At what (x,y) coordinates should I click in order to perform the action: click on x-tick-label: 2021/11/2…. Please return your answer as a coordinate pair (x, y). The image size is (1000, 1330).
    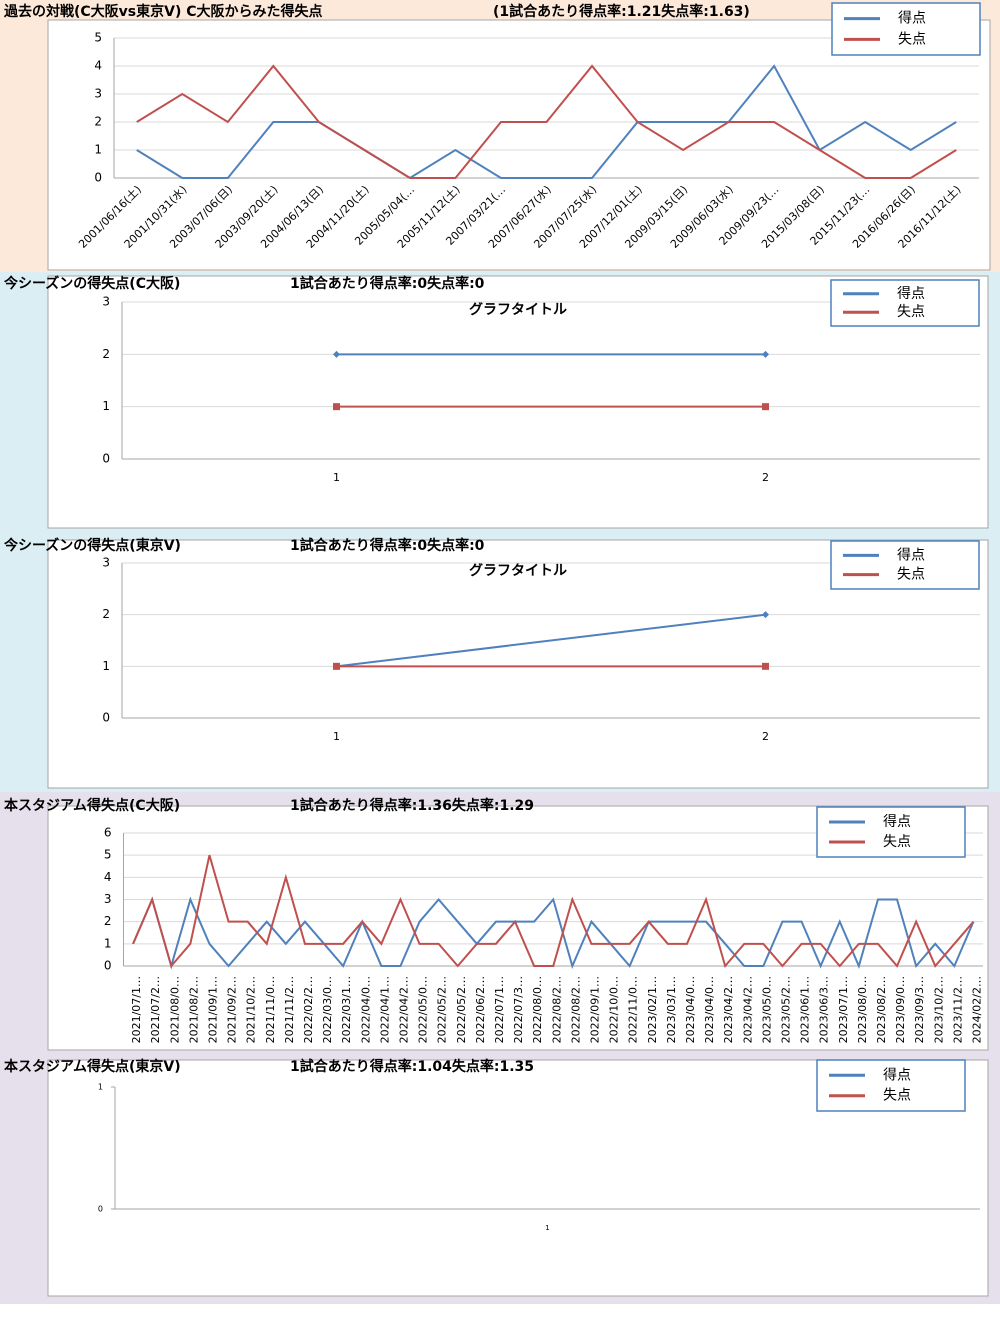
    Looking at the image, I should click on (289, 1009).